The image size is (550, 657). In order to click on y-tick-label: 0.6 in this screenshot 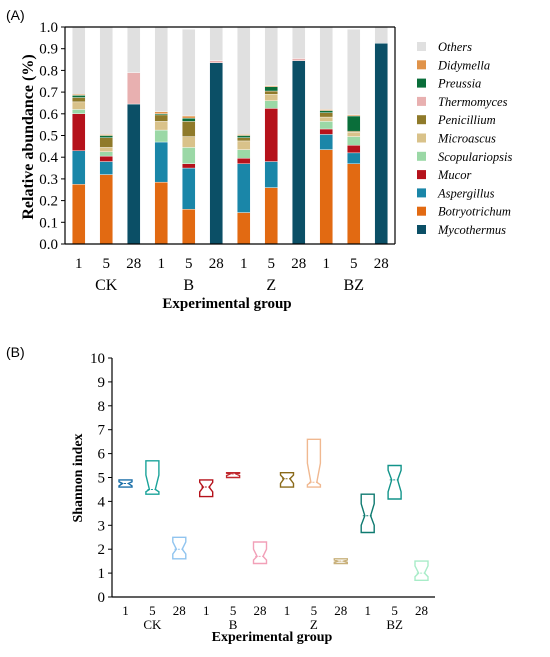, I will do `click(48, 115)`.